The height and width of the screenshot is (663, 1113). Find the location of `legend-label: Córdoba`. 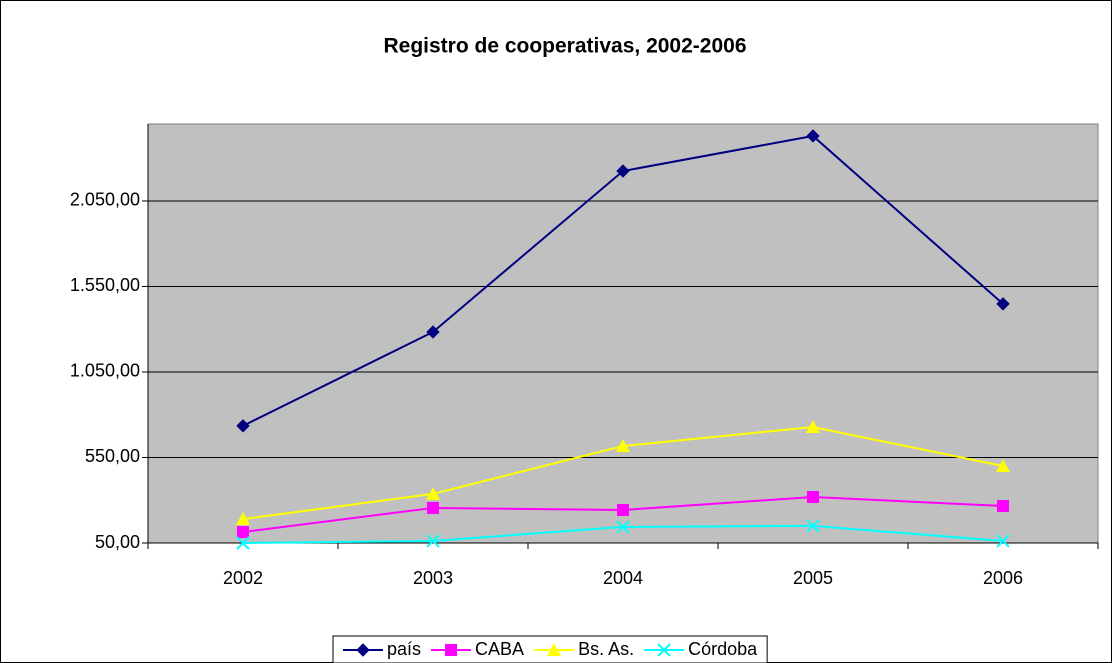

legend-label: Córdoba is located at coordinates (723, 649).